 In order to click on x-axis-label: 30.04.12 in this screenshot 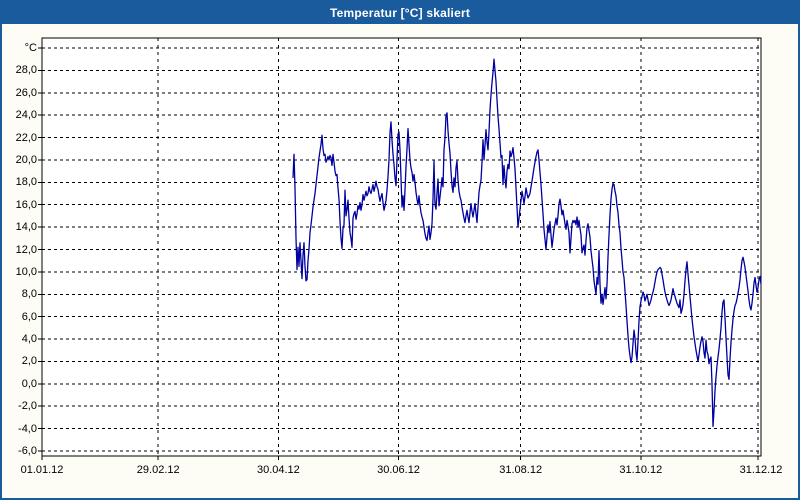, I will do `click(278, 470)`.